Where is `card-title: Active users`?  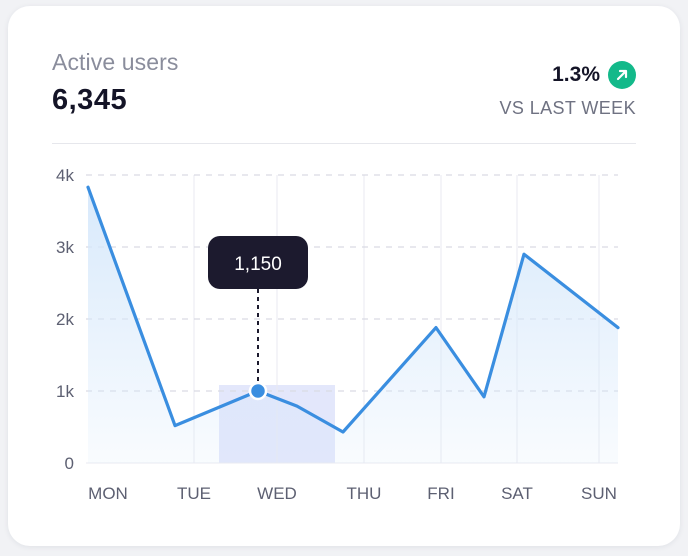
card-title: Active users is located at coordinates (115, 62).